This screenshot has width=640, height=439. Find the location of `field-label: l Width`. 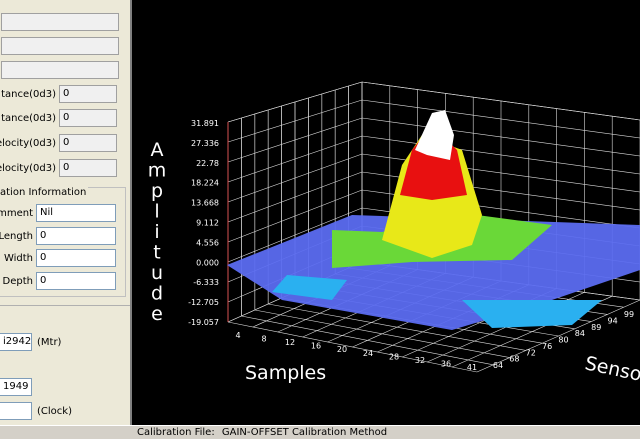

field-label: l Width is located at coordinates (16, 258).